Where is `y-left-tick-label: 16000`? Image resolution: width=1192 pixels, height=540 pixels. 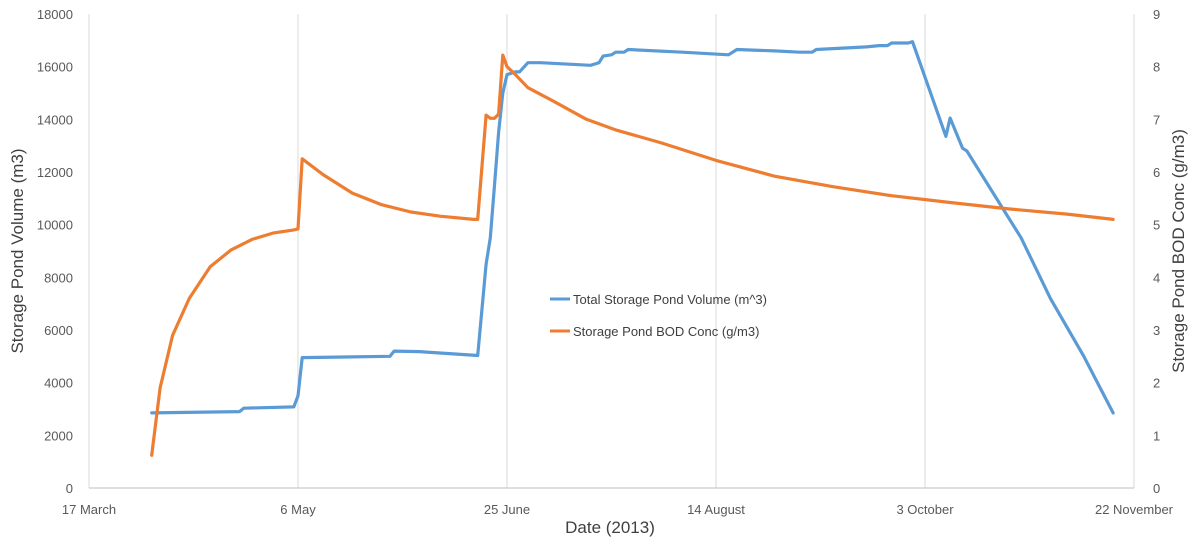 y-left-tick-label: 16000 is located at coordinates (55, 67).